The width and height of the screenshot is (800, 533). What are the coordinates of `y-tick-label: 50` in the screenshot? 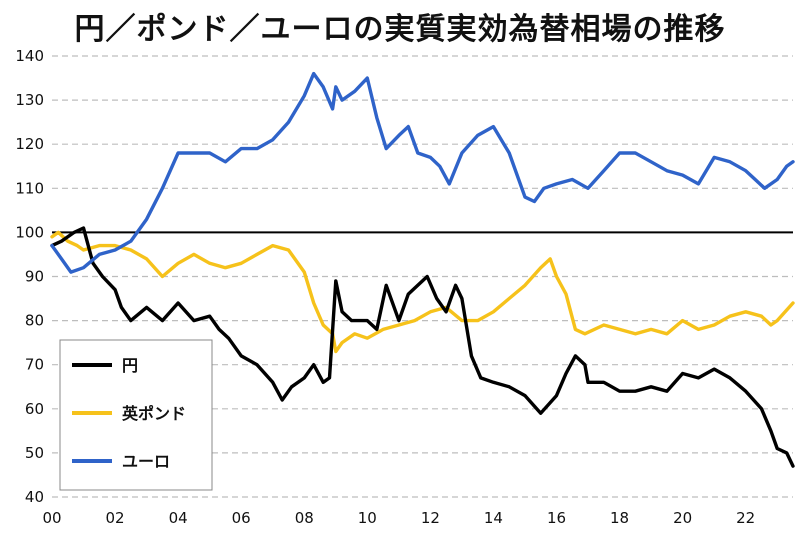 It's located at (34, 453).